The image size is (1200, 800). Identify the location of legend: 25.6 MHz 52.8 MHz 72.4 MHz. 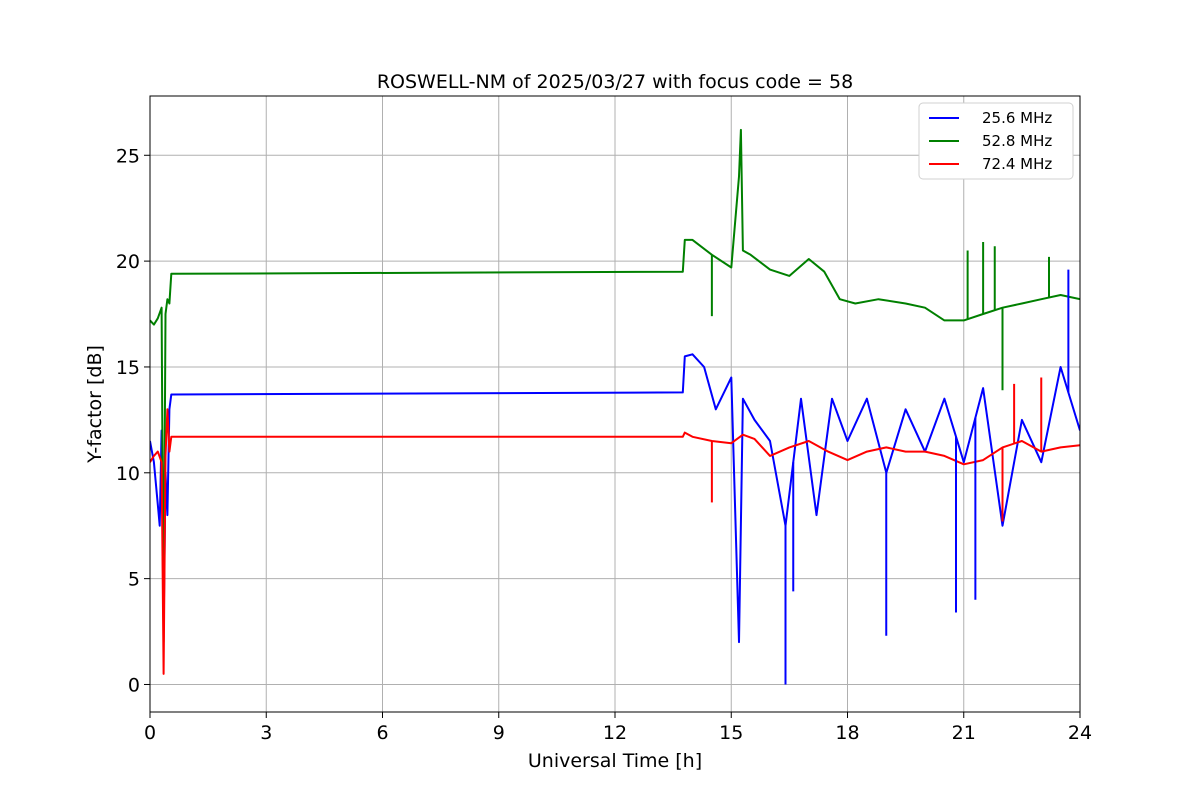
(996, 141).